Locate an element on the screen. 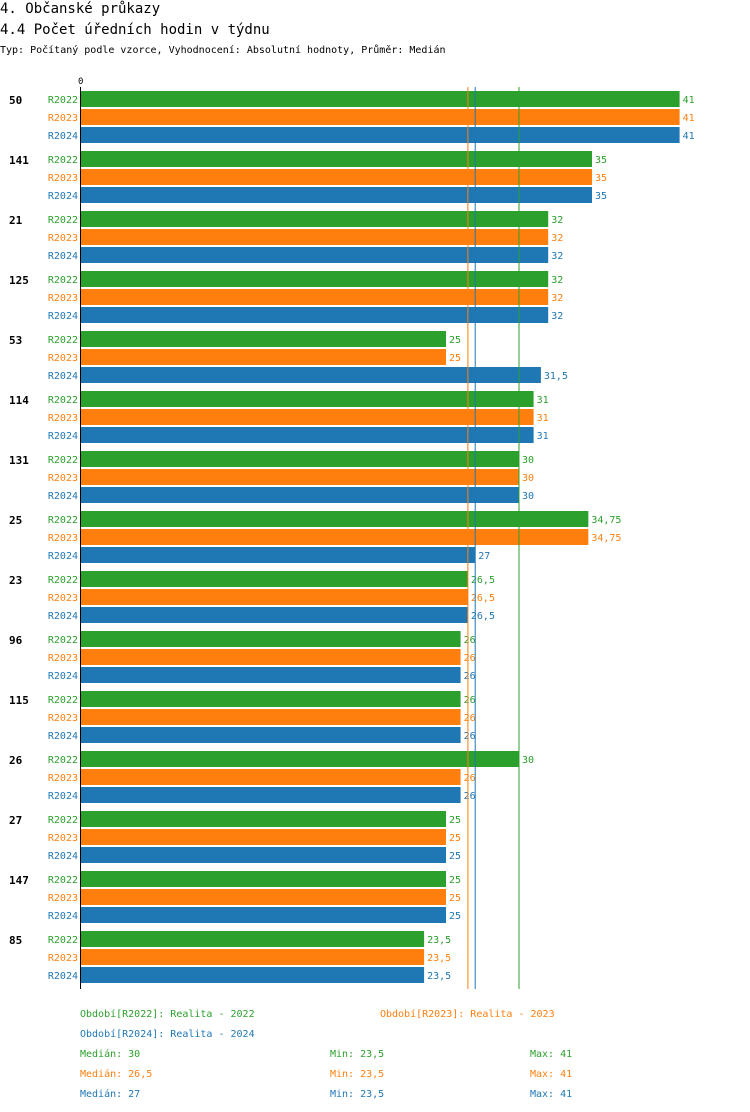  legend-max-r2022: Max: 41 is located at coordinates (551, 1054).